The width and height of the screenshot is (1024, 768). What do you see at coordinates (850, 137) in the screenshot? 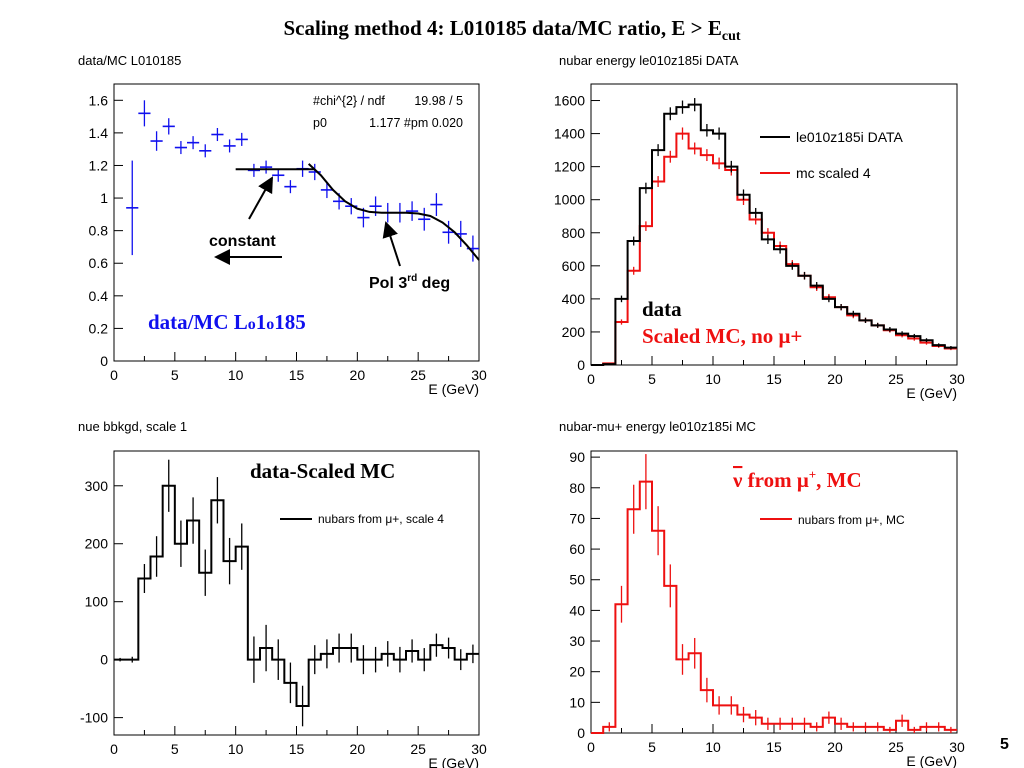
I see `legend-label: le010z185i DATA` at bounding box center [850, 137].